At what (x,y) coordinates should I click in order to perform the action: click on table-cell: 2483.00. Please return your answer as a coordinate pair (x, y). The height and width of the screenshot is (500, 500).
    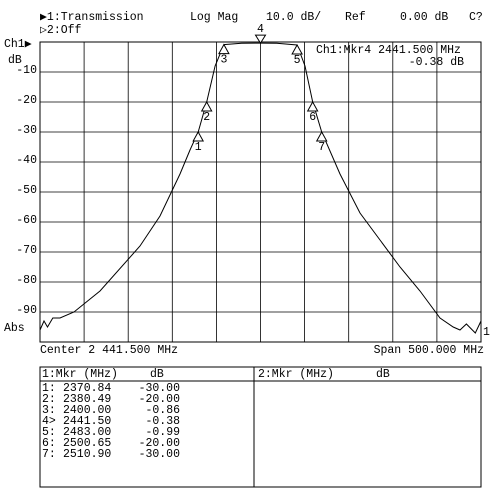
    Looking at the image, I should click on (87, 432).